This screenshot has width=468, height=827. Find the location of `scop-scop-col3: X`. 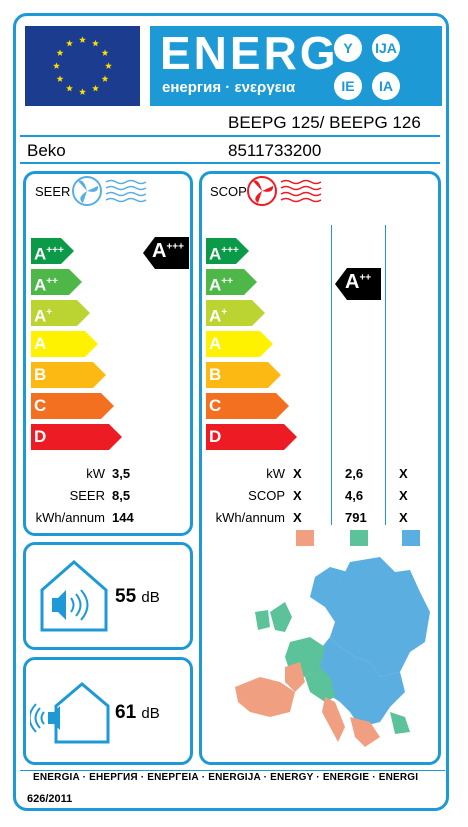

scop-scop-col3: X is located at coordinates (403, 495).